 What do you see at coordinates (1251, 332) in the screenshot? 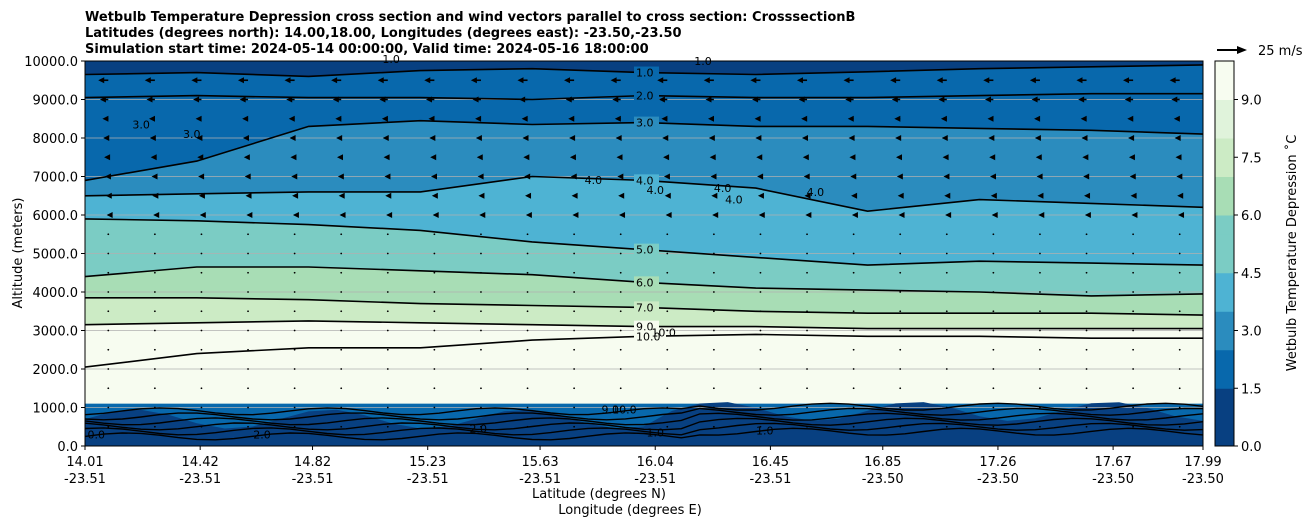
I see `colorbar-tick-label: 3.0` at bounding box center [1251, 332].